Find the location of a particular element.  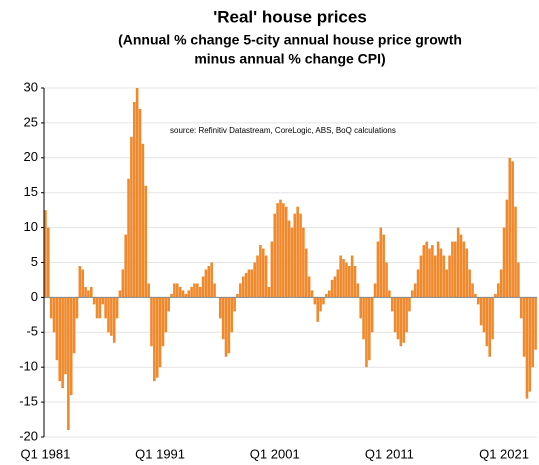

chart-title: 'Real' house prices is located at coordinates (290, 16).